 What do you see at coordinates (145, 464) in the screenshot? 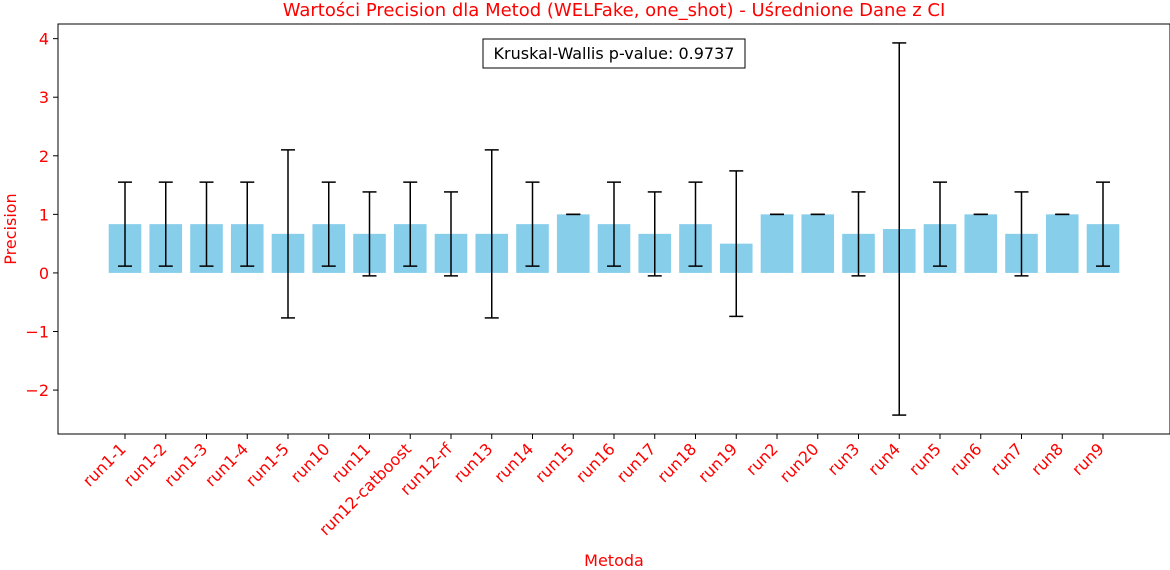
I see `x-tick-label-run1-2: run1-2` at bounding box center [145, 464].